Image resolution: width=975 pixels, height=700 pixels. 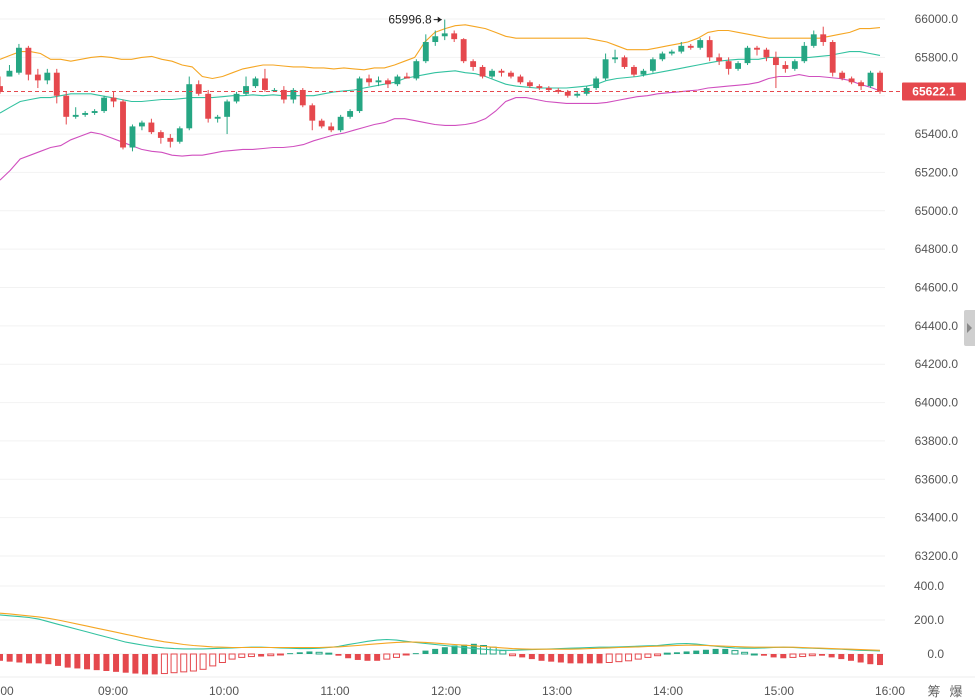 I want to click on side-label: 筹, so click(x=933, y=691).